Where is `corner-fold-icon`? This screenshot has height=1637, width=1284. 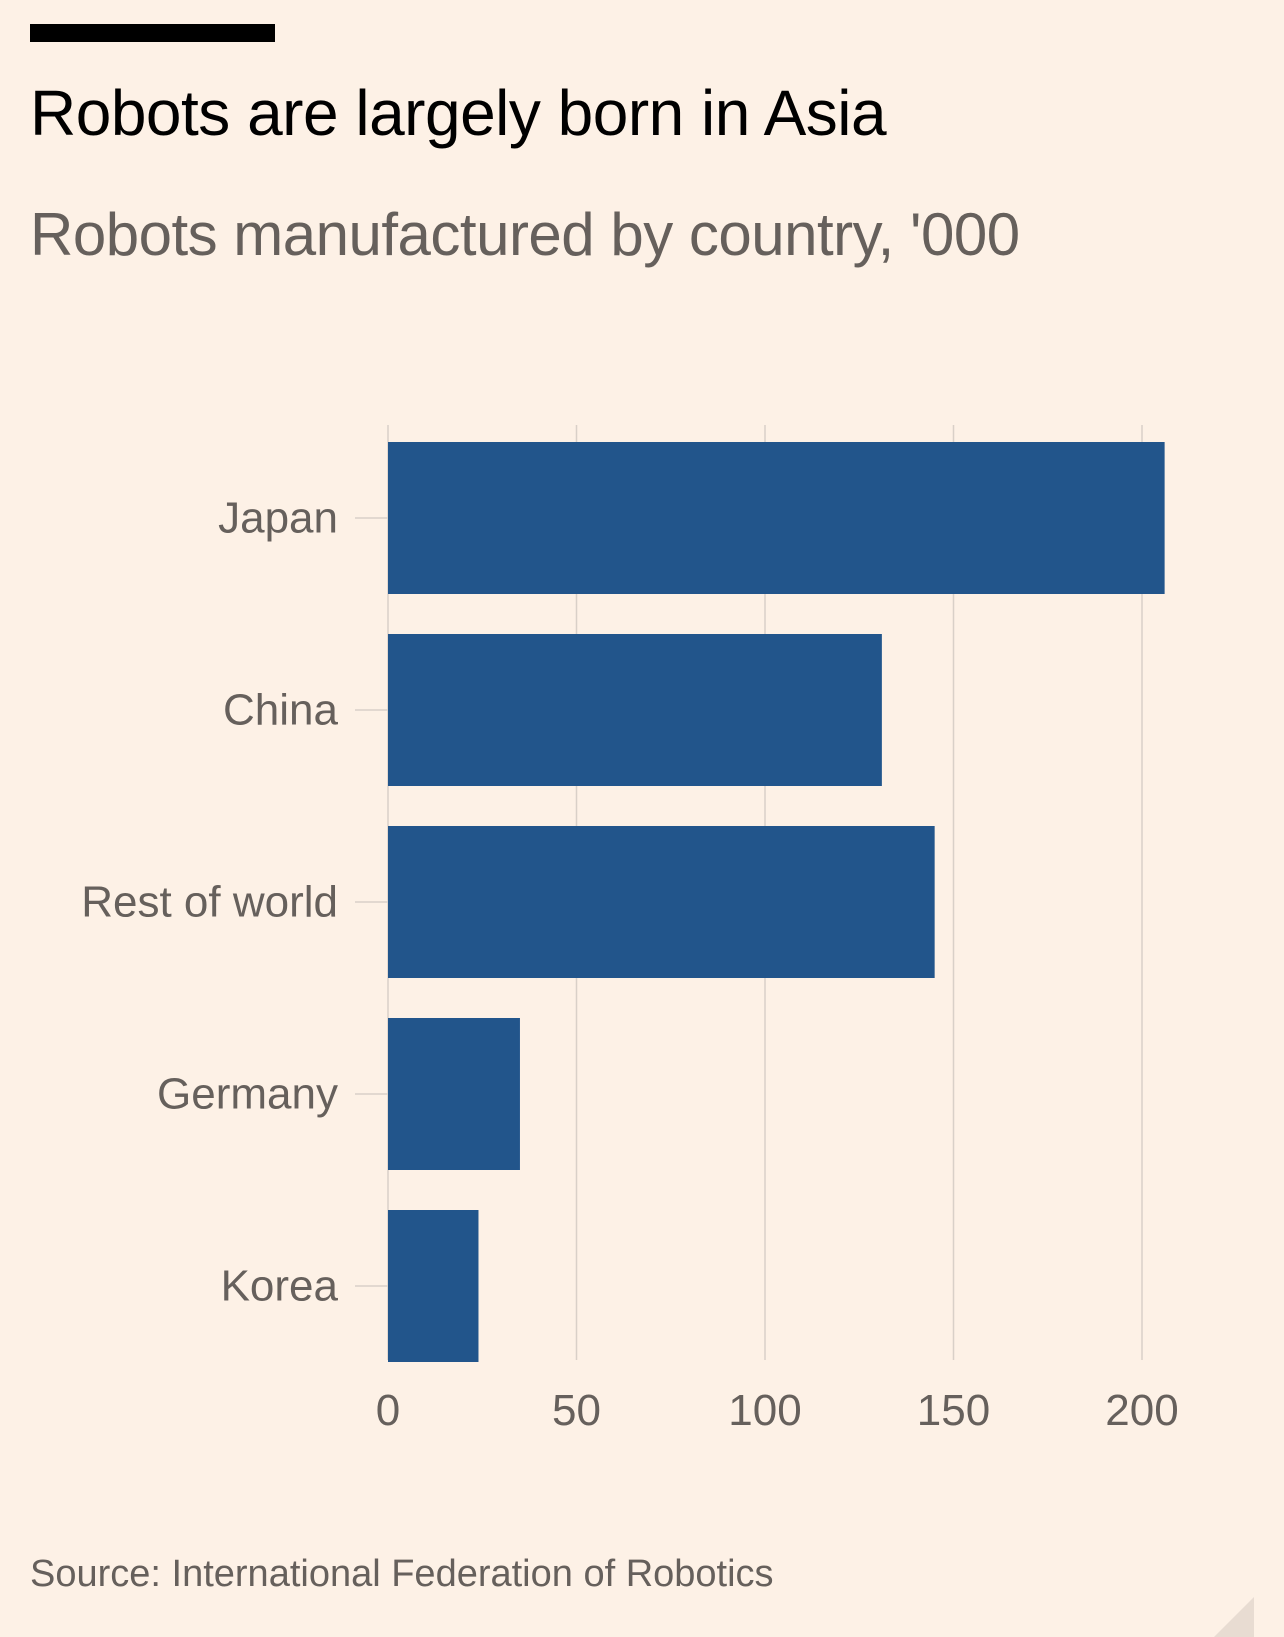 corner-fold-icon is located at coordinates (1234, 1617).